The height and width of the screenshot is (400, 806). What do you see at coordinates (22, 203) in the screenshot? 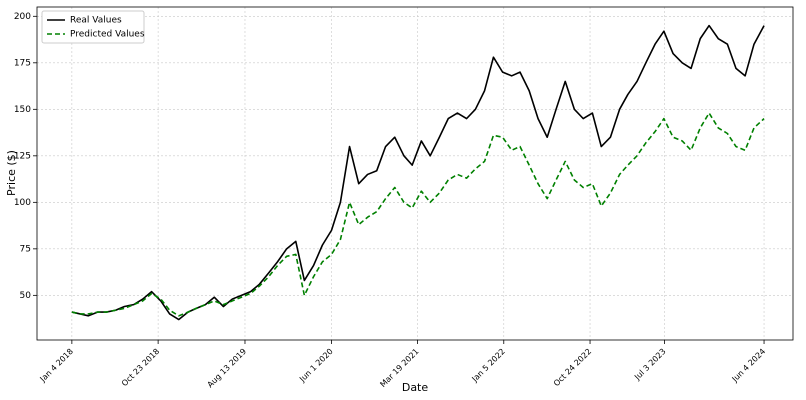
I see `y-tick-label: 100` at bounding box center [22, 203].